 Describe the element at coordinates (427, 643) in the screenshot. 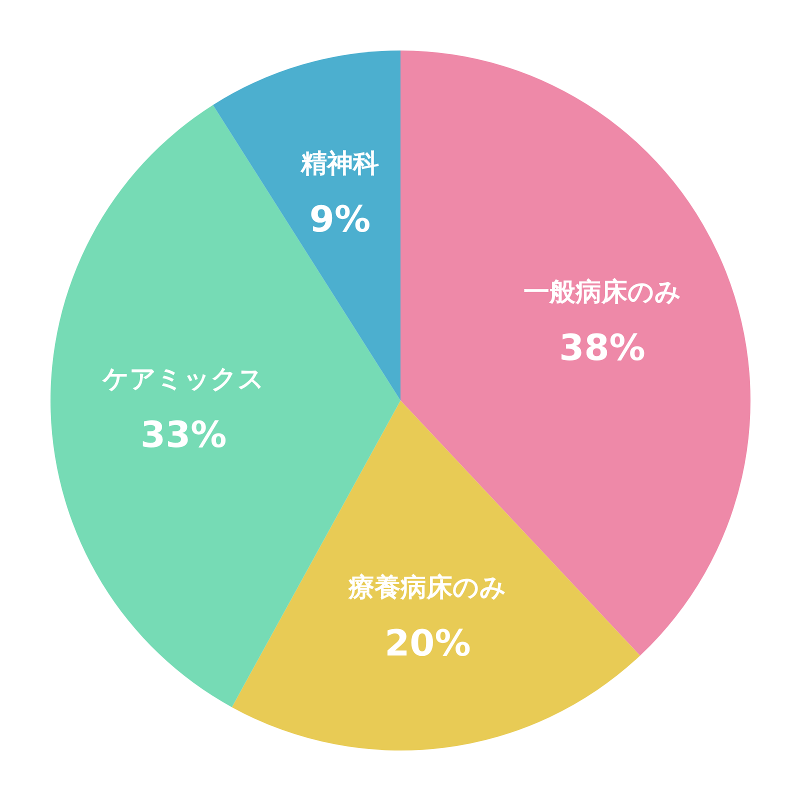

I see `data-label: 20%` at that location.